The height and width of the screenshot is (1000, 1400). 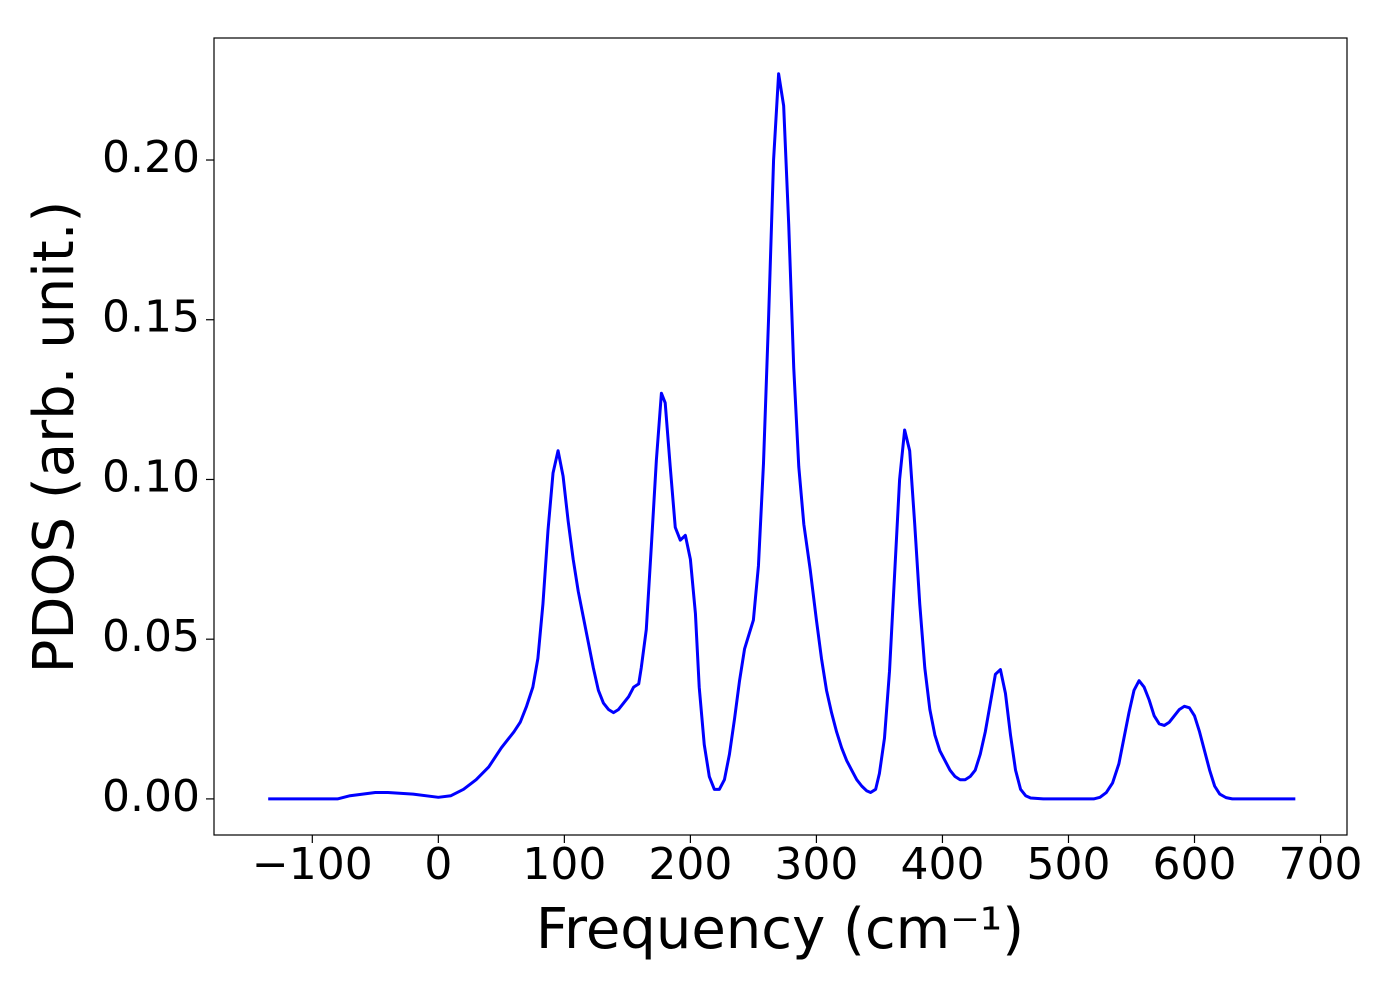 I want to click on x-tick-label: 0, so click(x=438, y=864).